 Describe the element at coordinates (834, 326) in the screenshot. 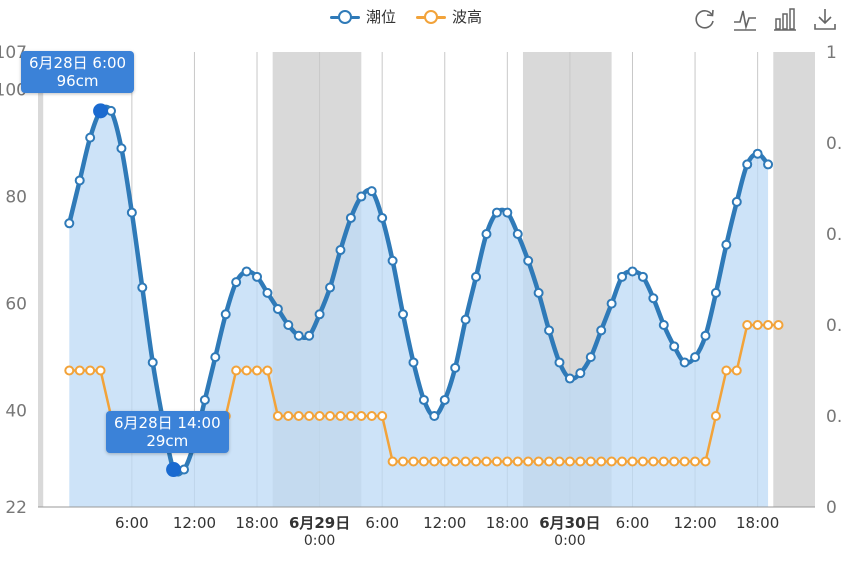

I see `y-right-tick-2: 0.4` at that location.